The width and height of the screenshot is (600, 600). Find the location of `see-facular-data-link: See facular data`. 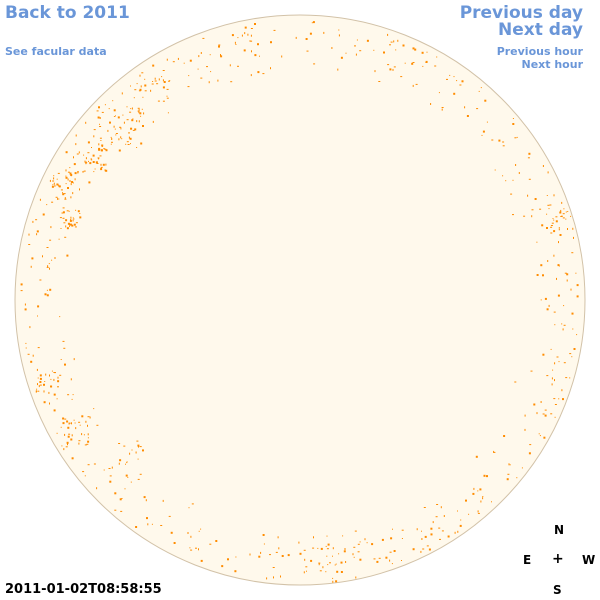

see-facular-data-link: See facular data is located at coordinates (56, 51).